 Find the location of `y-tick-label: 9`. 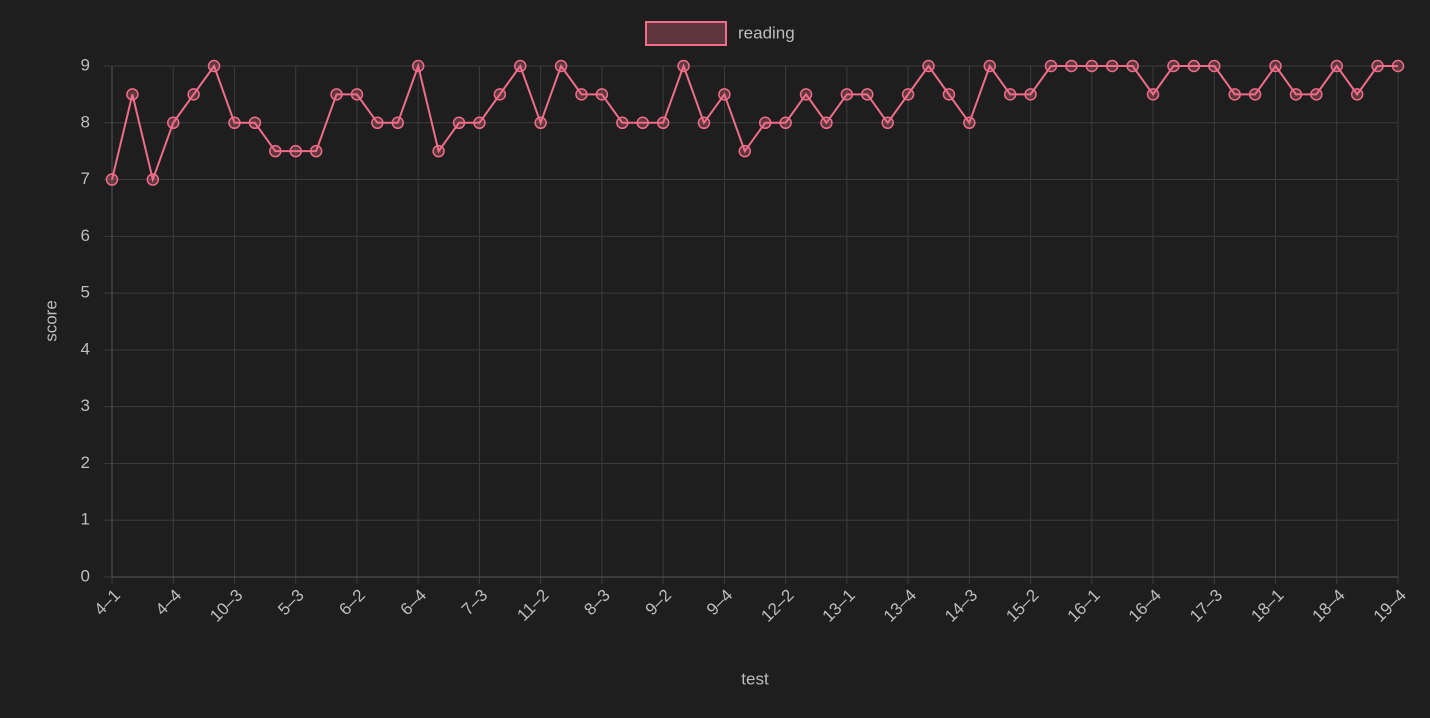

y-tick-label: 9 is located at coordinates (85, 64).